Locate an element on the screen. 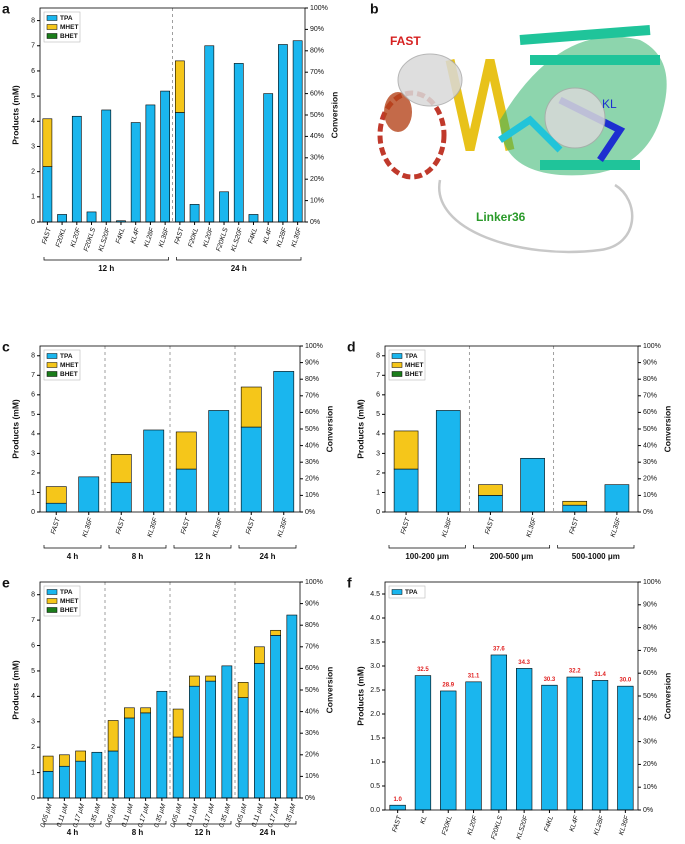 The image size is (685, 844). conversion-label: 32.5 is located at coordinates (423, 670).